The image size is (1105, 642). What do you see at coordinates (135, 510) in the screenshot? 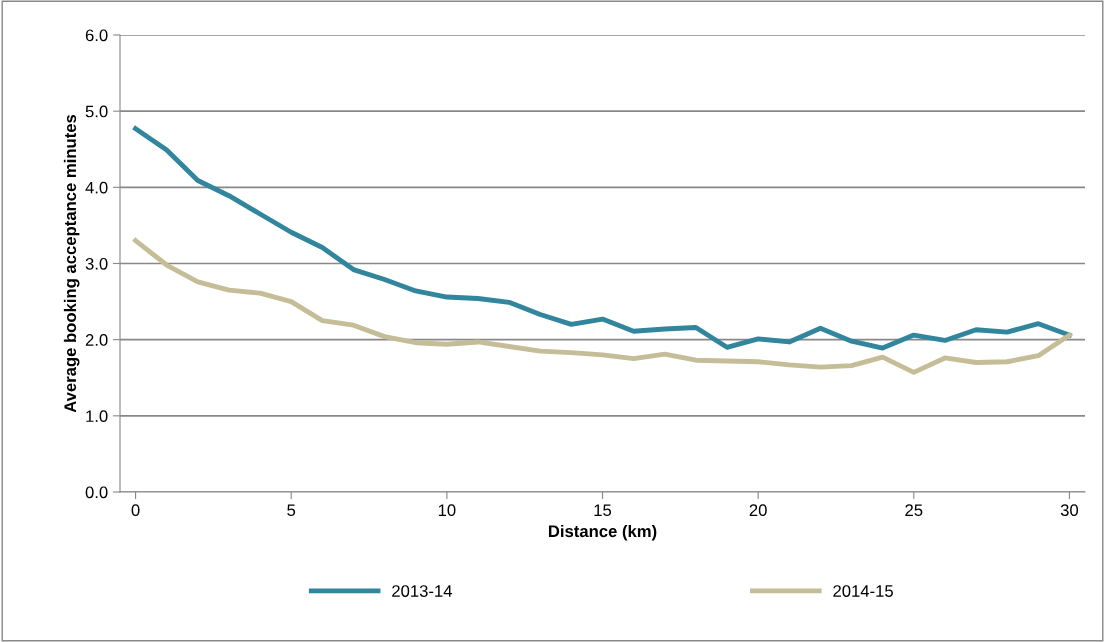
I see `x-tick-label: 0` at bounding box center [135, 510].